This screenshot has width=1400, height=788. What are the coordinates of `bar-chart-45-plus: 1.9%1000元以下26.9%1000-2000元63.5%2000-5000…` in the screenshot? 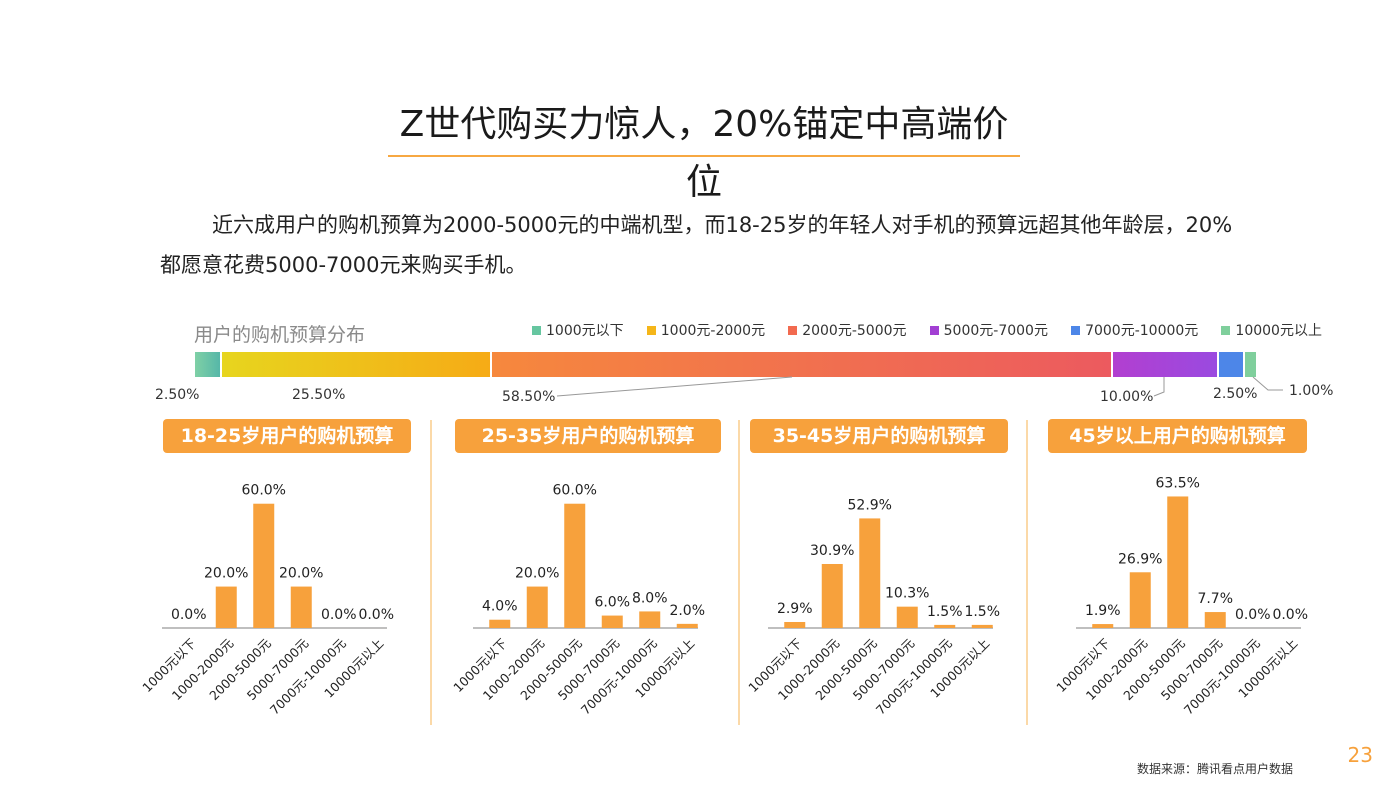 It's located at (1180, 596).